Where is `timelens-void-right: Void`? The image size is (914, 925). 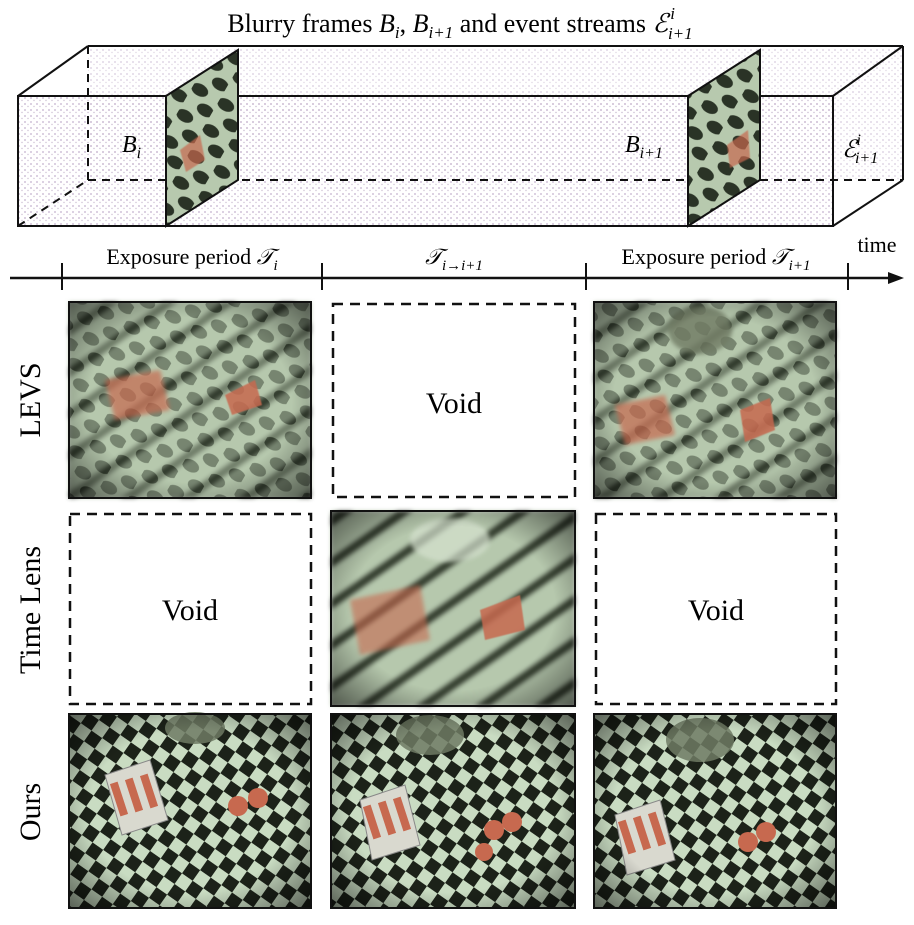 timelens-void-right: Void is located at coordinates (716, 609).